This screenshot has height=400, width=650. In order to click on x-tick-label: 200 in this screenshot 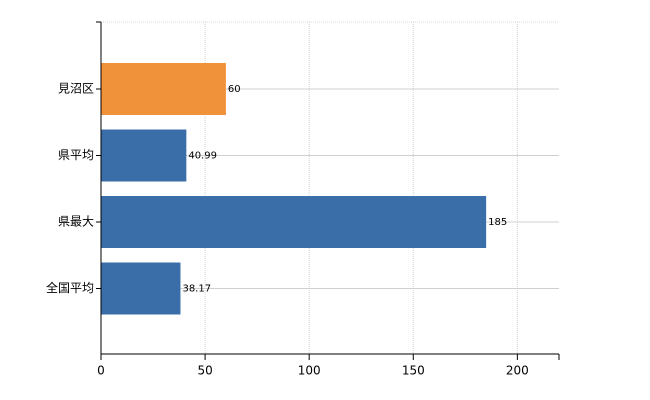, I will do `click(517, 371)`.